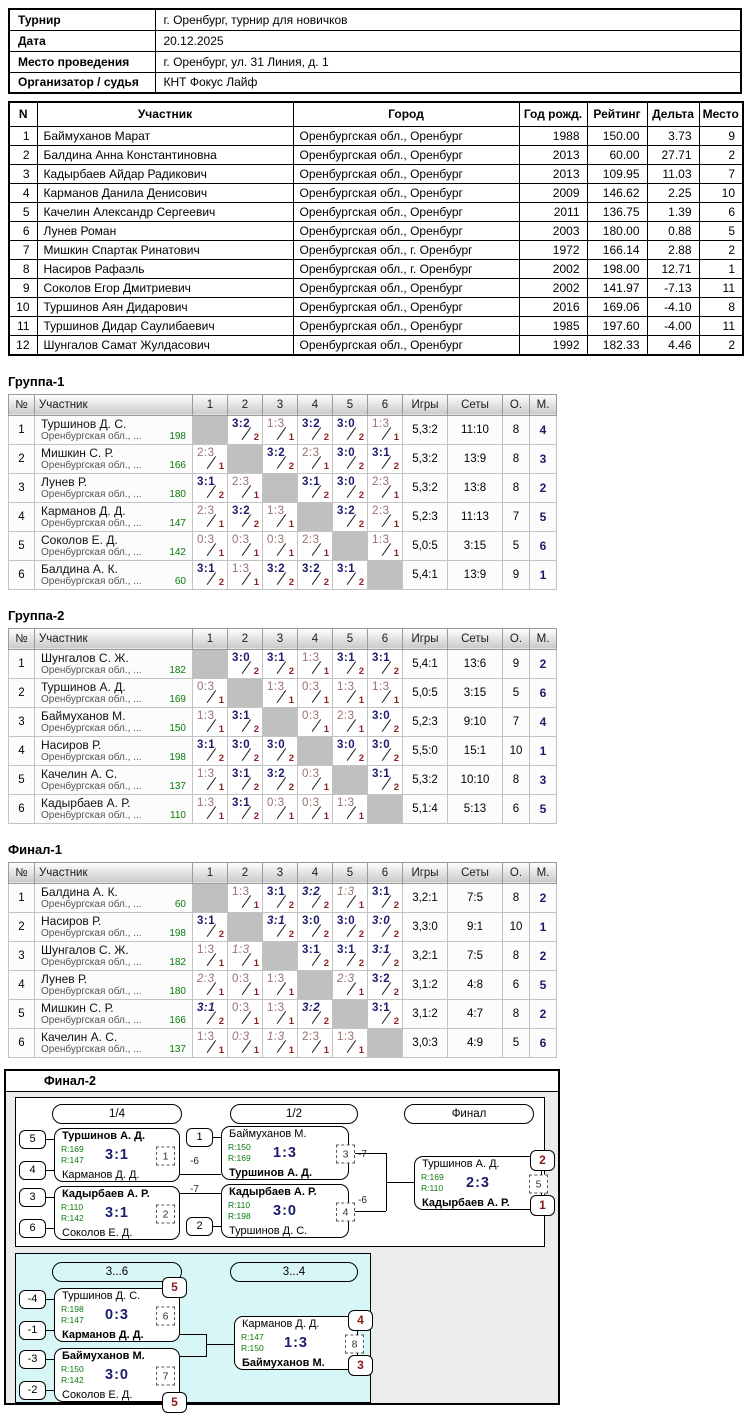 The width and height of the screenshot is (750, 1425). What do you see at coordinates (268, 1133) in the screenshot?
I see `player-name: Баймуханов М.` at bounding box center [268, 1133].